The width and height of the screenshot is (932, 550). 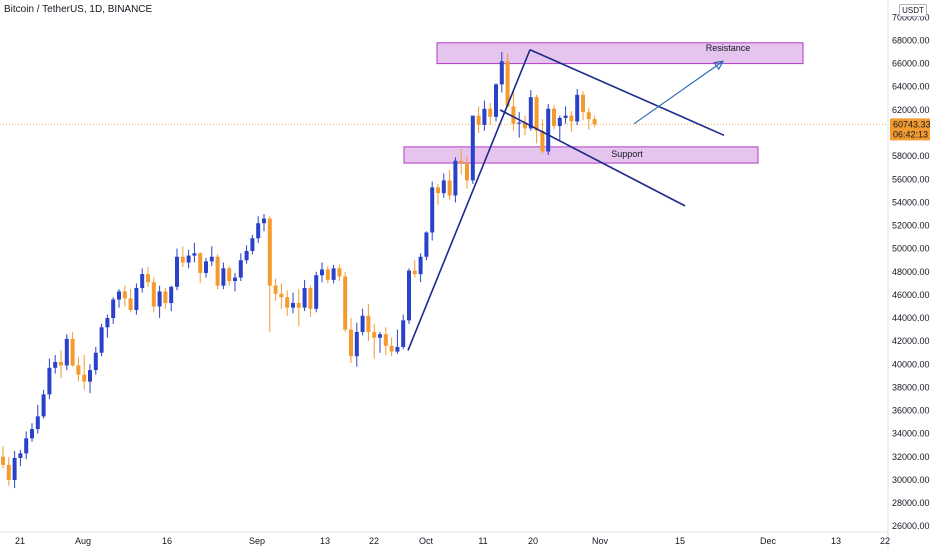 What do you see at coordinates (911, 480) in the screenshot?
I see `y-tick-label: 30000.00` at bounding box center [911, 480].